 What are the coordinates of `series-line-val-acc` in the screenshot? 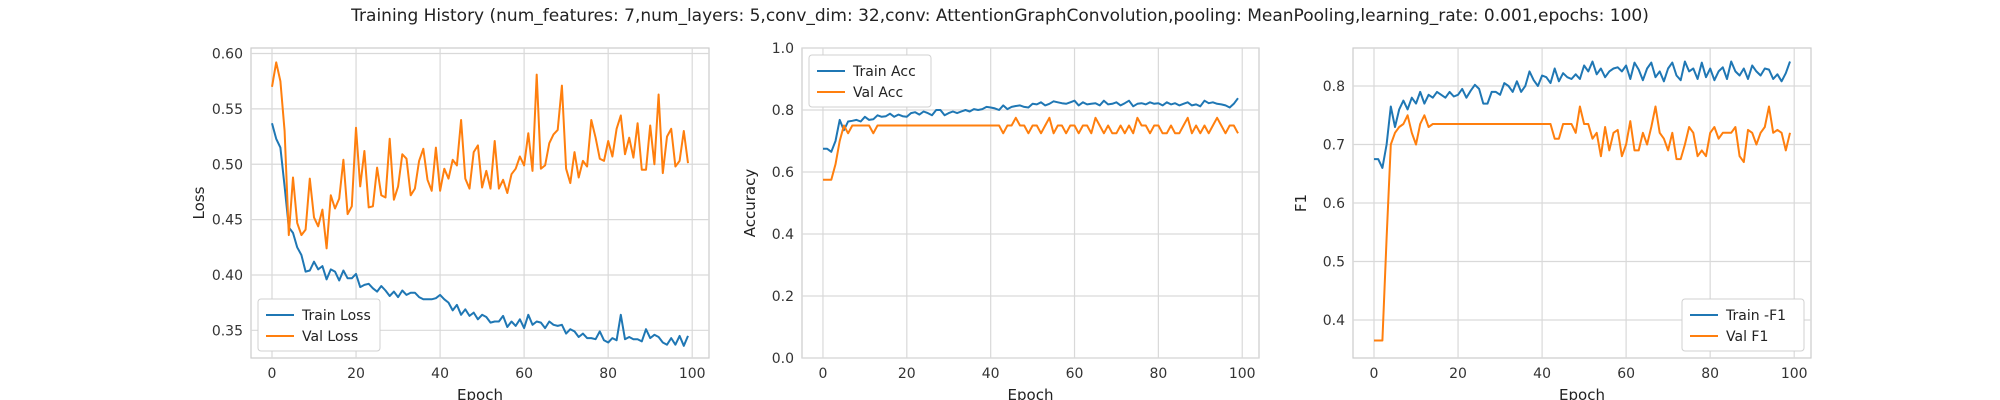 It's located at (1031, 148).